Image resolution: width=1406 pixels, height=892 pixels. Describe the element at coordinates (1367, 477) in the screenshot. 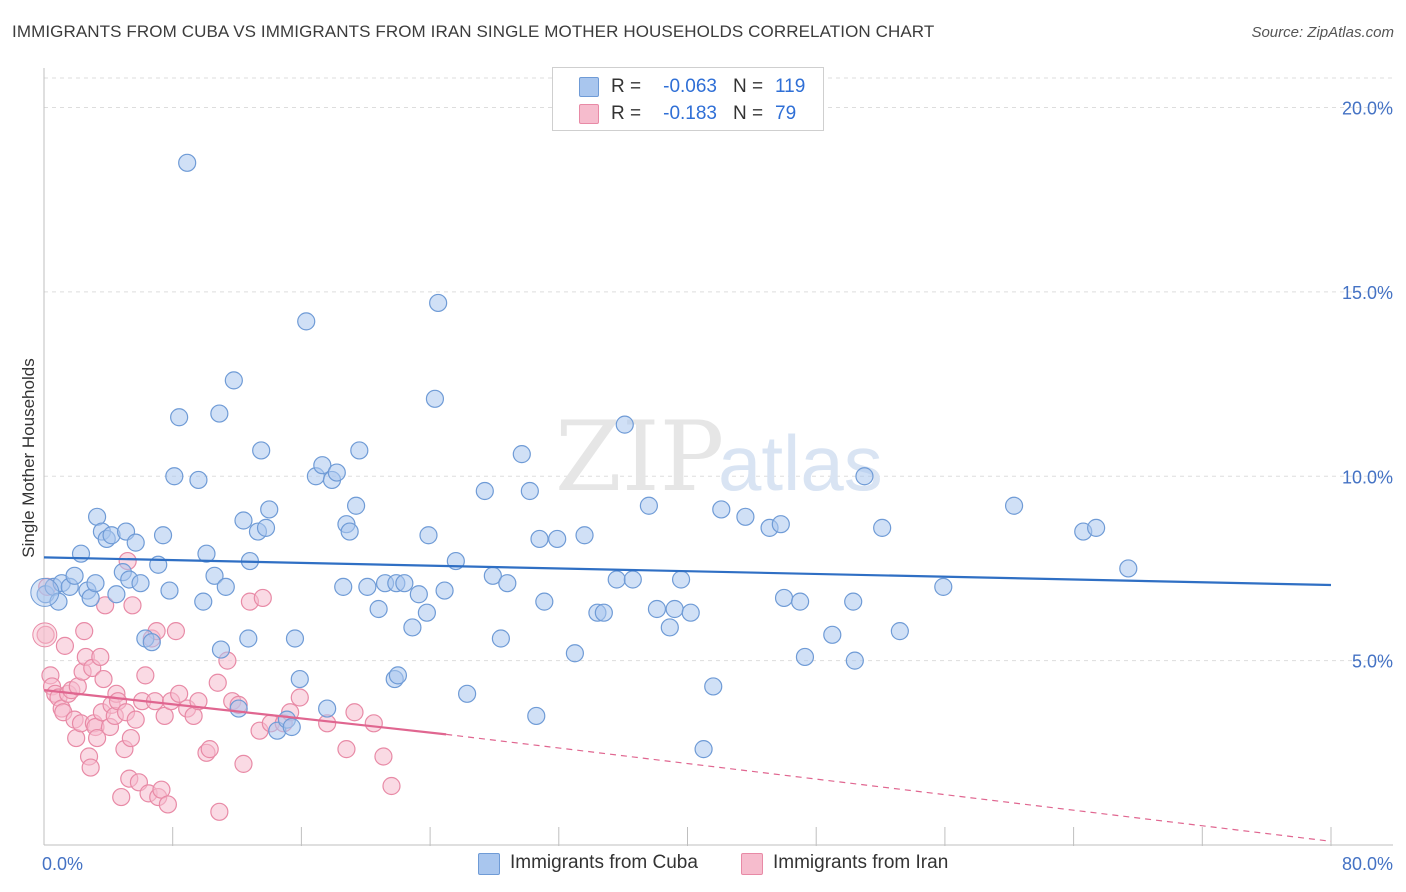

I see `y-tick-label: 10.0%` at that location.